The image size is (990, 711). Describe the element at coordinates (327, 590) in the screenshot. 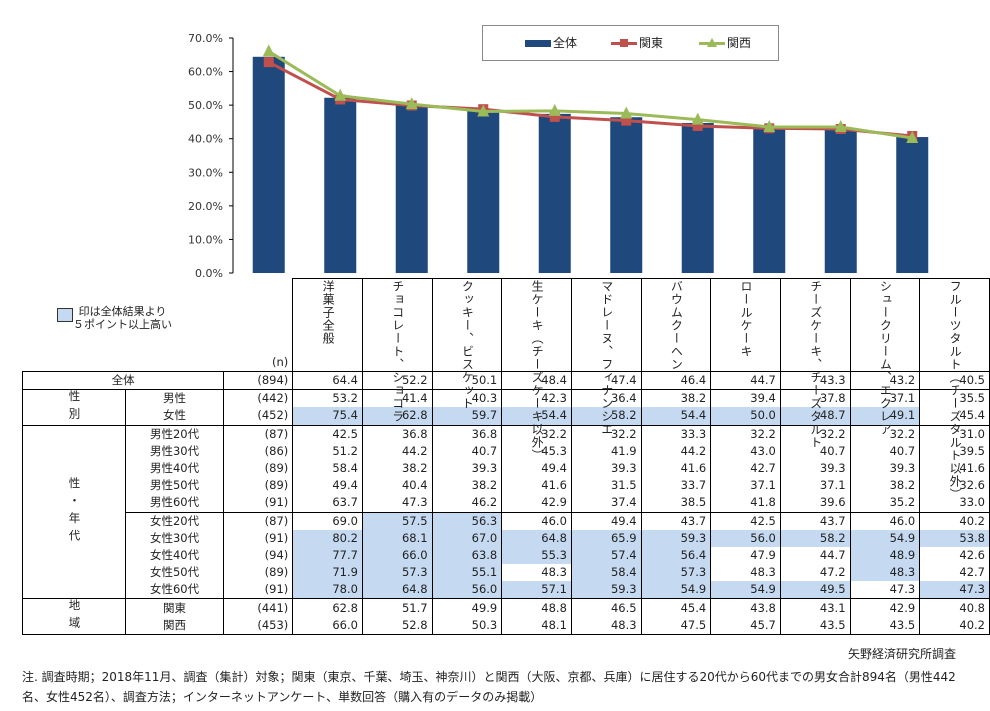

I see `table-cell: 78.0` at that location.